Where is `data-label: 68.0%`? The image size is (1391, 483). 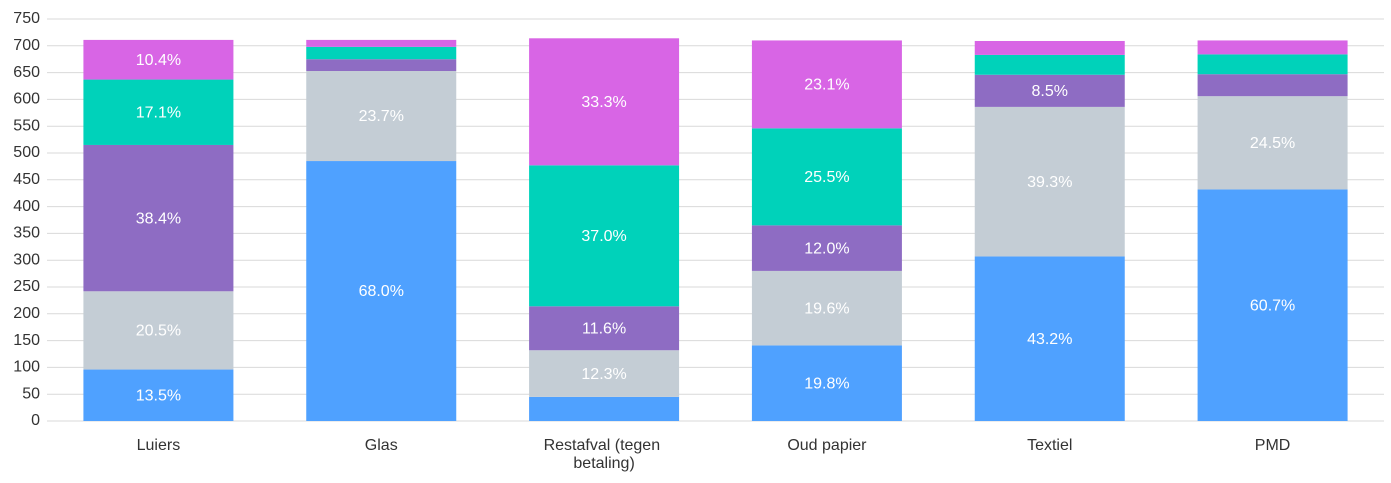
data-label: 68.0% is located at coordinates (381, 291).